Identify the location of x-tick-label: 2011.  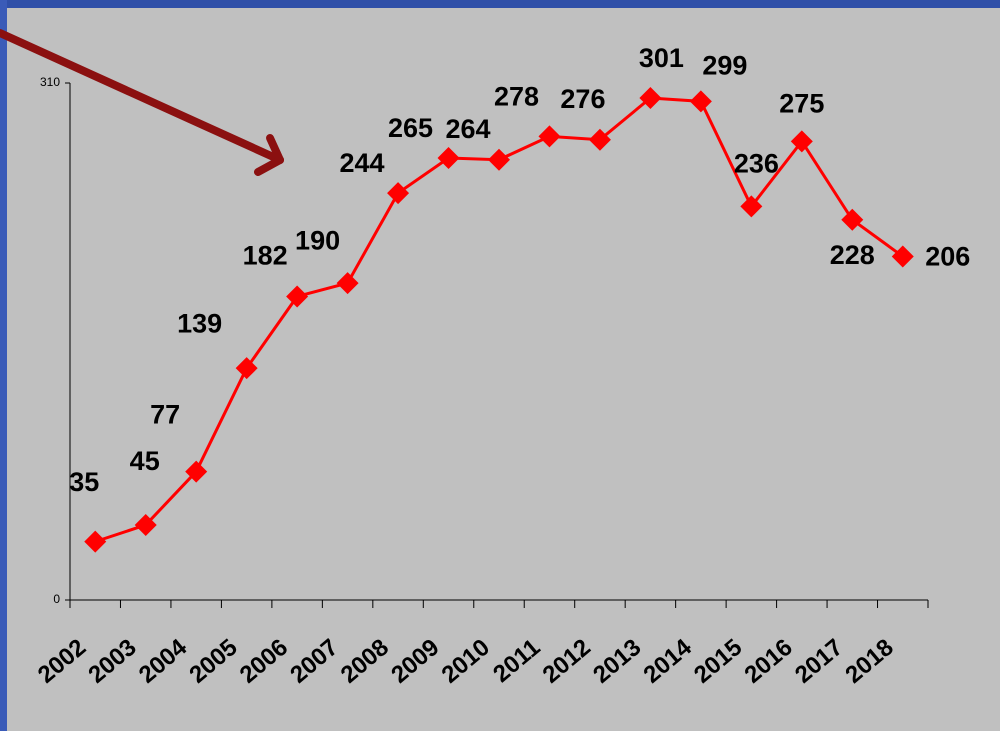
(516, 661).